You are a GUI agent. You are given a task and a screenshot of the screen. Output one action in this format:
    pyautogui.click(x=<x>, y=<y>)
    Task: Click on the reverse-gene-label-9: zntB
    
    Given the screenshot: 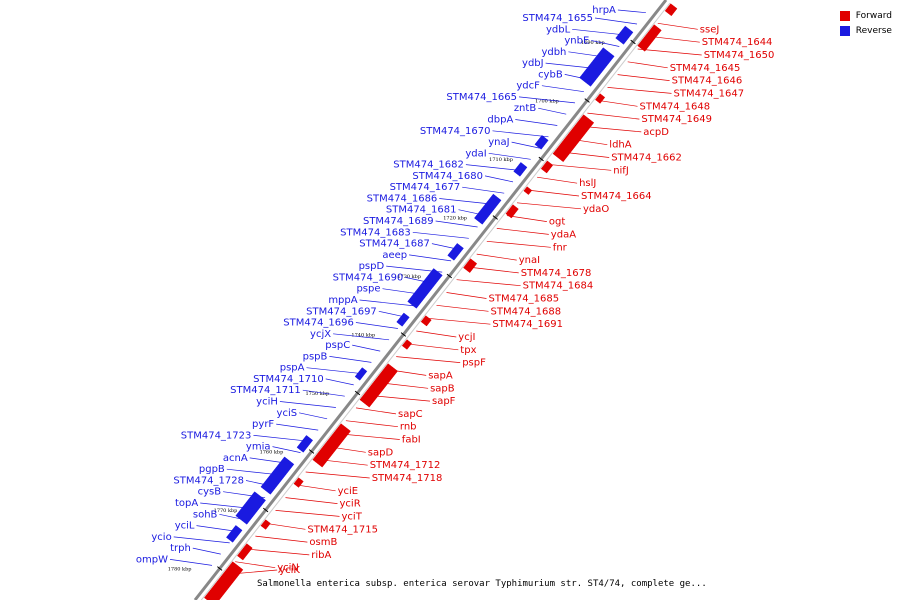 What is the action you would take?
    pyautogui.click(x=525, y=108)
    